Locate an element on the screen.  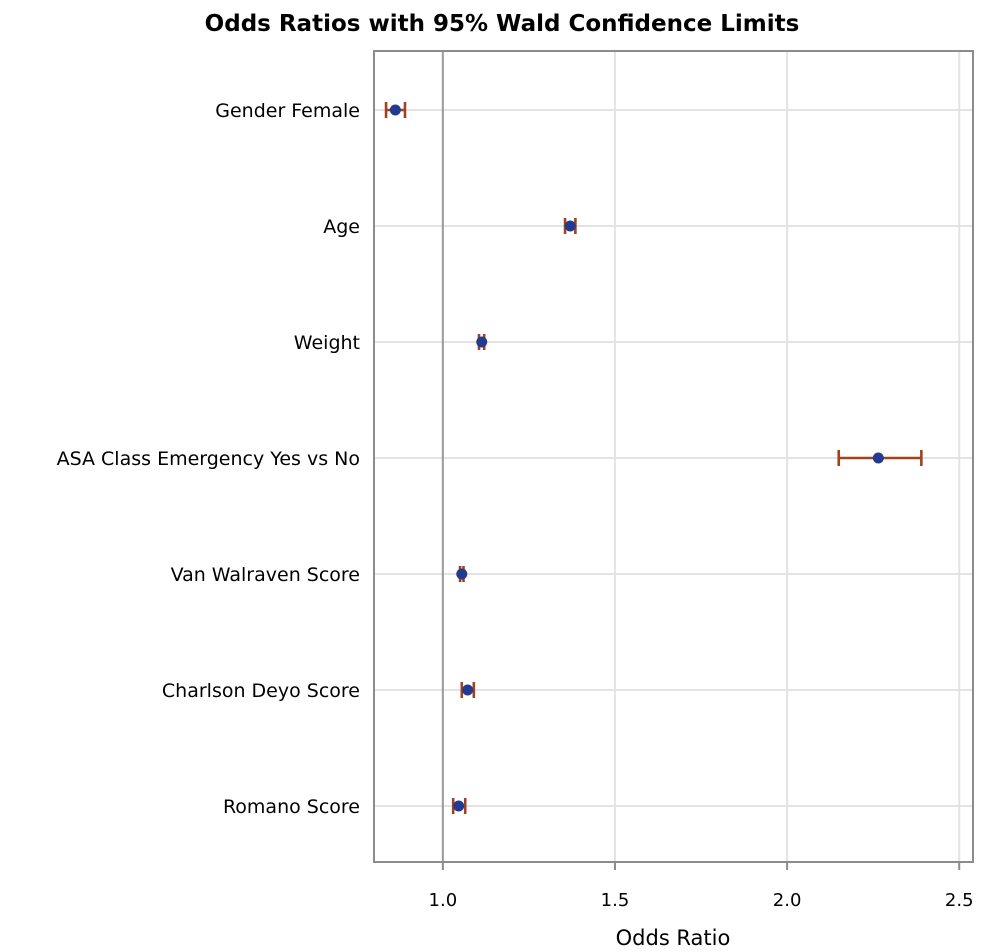
category-label: Gender Female is located at coordinates (287, 111).